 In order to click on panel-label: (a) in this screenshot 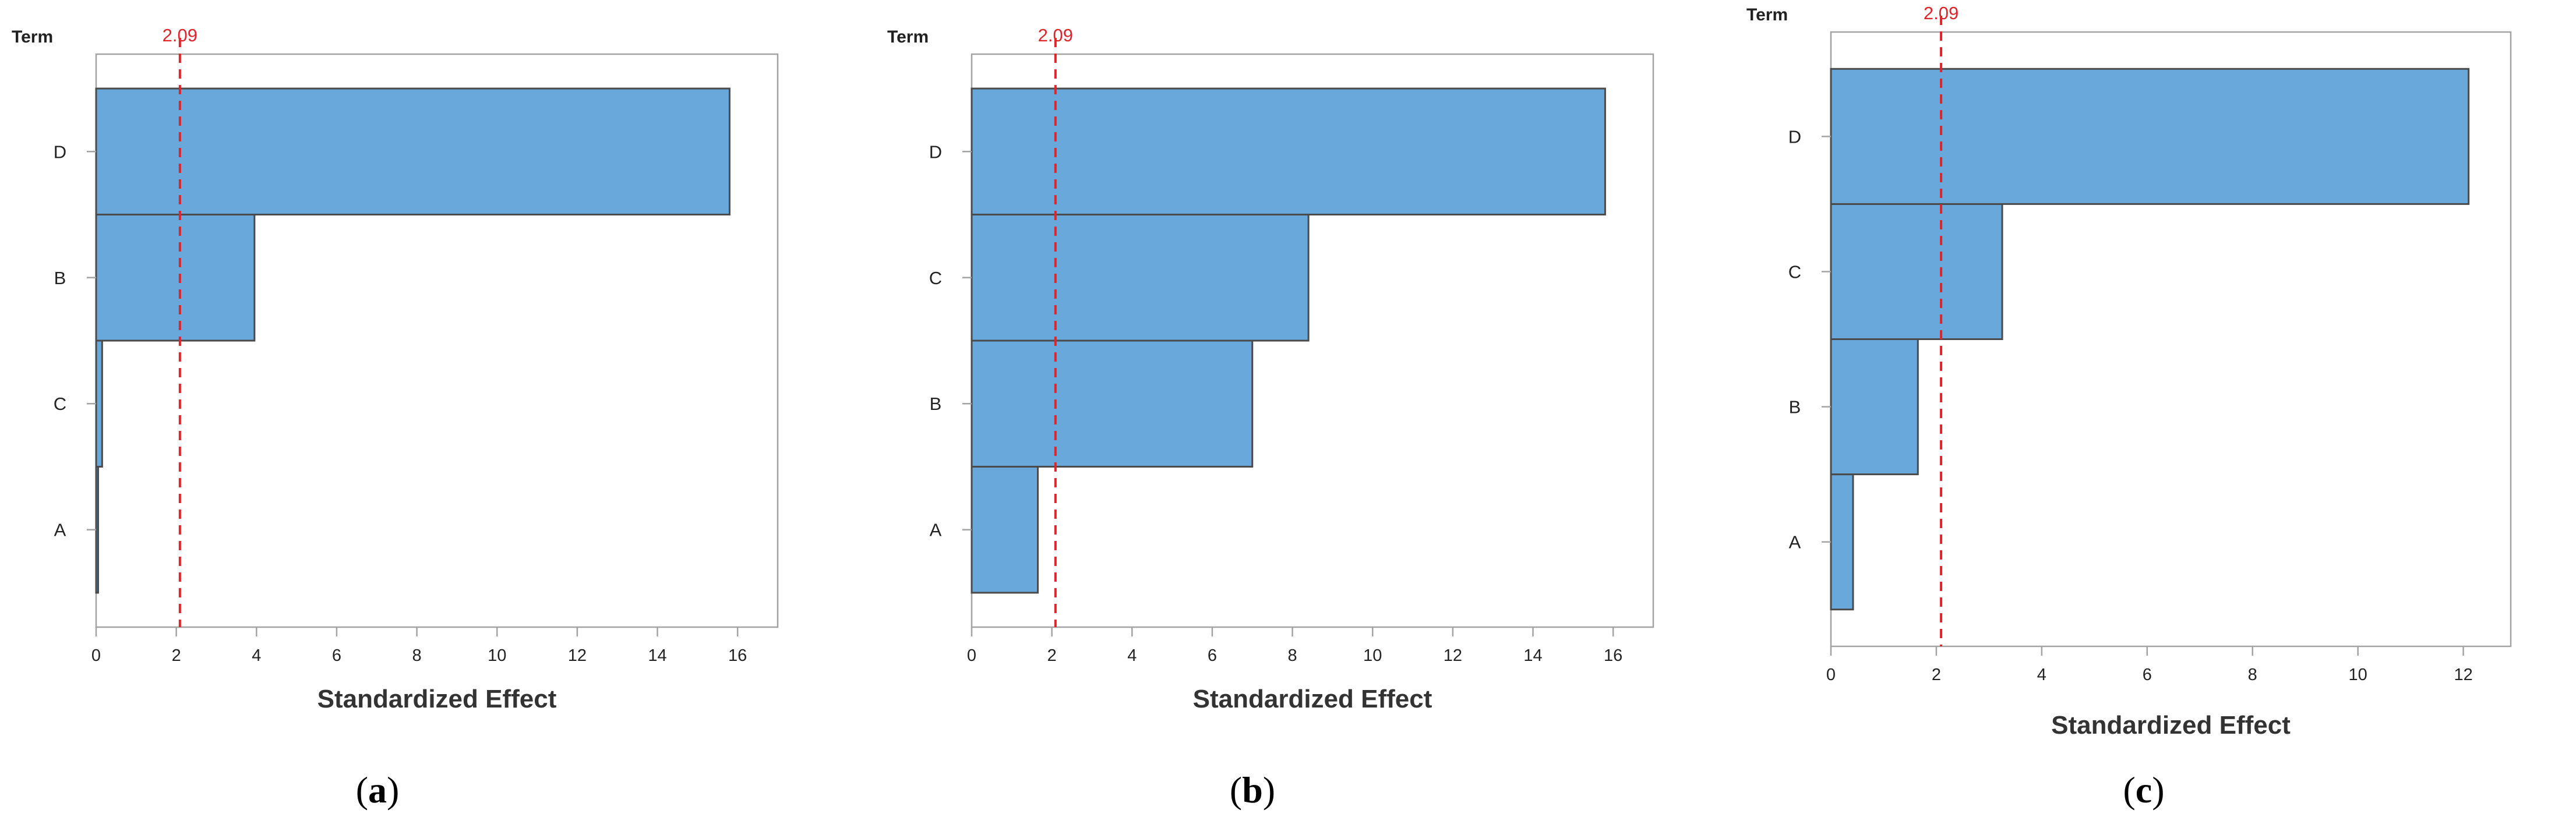, I will do `click(378, 790)`.